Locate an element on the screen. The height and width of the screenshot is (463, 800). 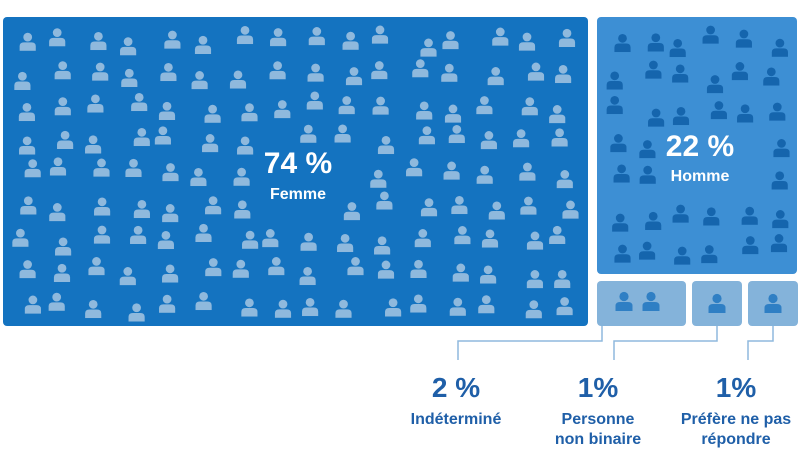
connector-lines is located at coordinates (615, 343).